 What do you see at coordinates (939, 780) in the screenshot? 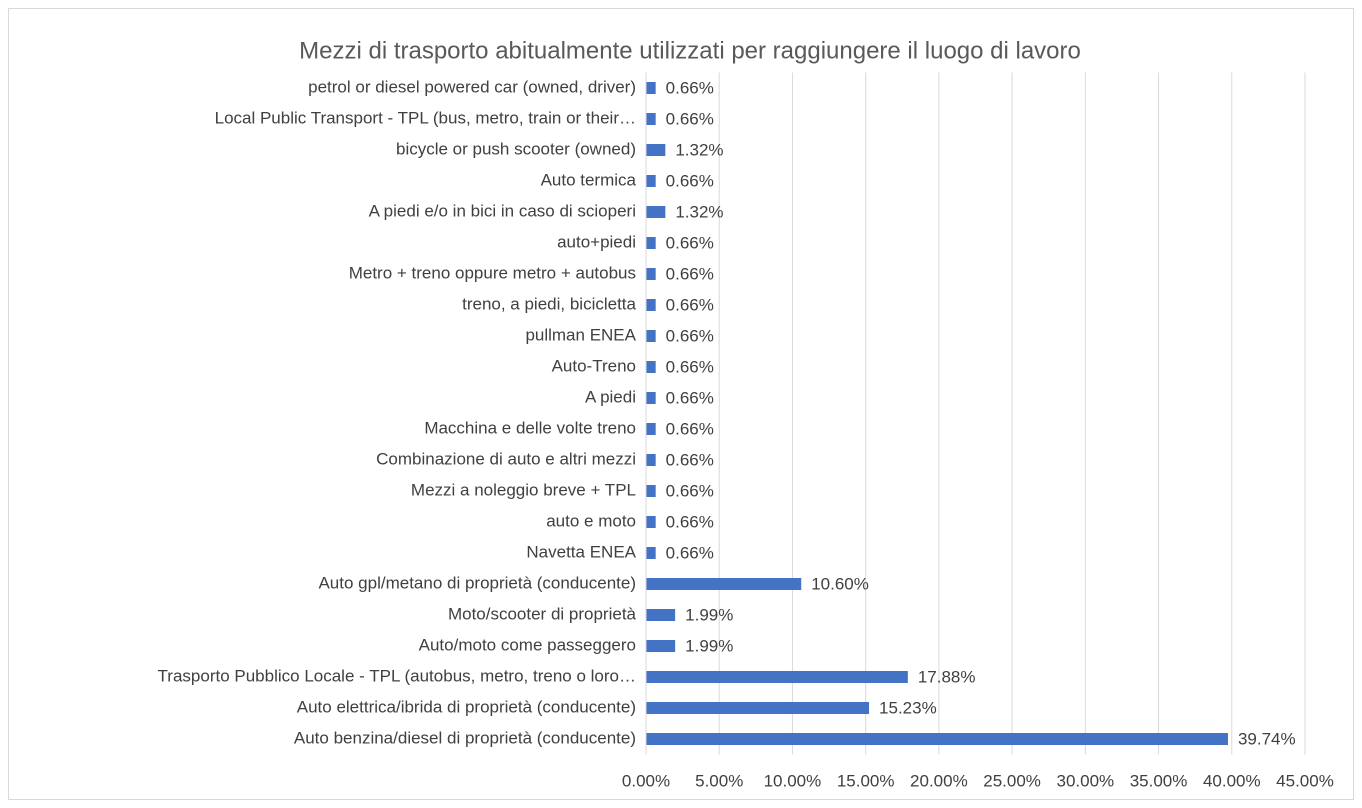
I see `x-tick-label: 20.00%` at bounding box center [939, 780].